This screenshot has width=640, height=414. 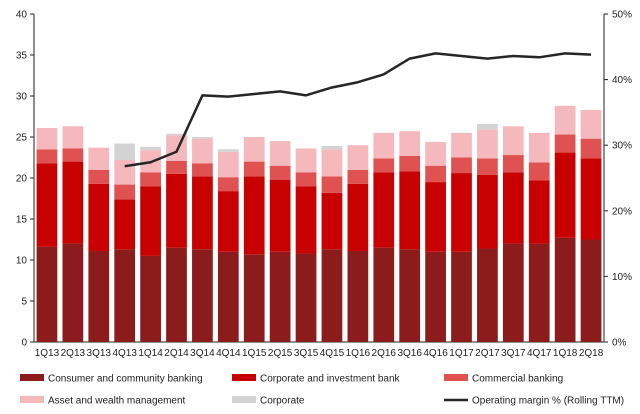 What do you see at coordinates (539, 353) in the screenshot?
I see `x-tick-label: 4Q17` at bounding box center [539, 353].